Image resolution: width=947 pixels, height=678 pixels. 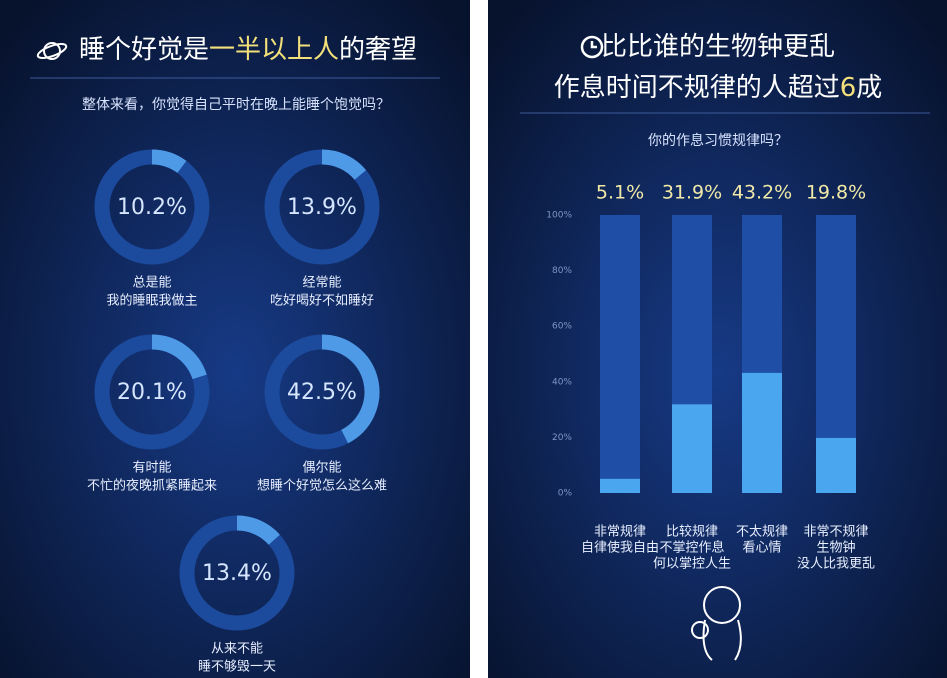 What do you see at coordinates (606, 88) in the screenshot?
I see `title-part: 作息时间` at bounding box center [606, 88].